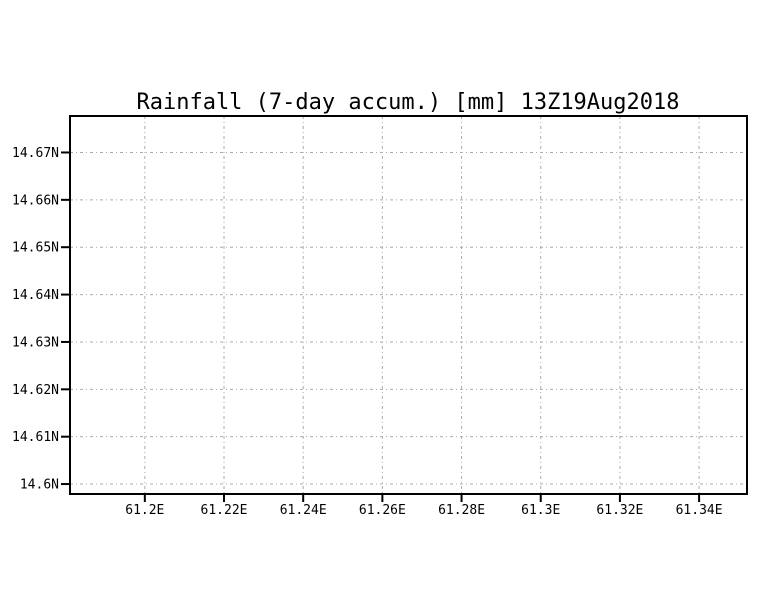 The image size is (784, 612). Describe the element at coordinates (39, 485) in the screenshot. I see `y-tick-label: 14.6N` at that location.